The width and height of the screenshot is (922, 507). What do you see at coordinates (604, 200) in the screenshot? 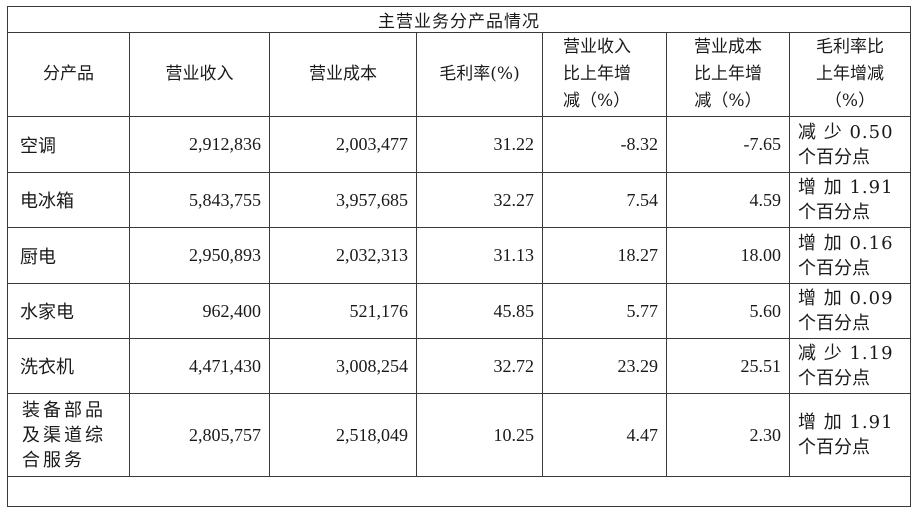
I see `revenue-change-cell: 7.54` at bounding box center [604, 200].